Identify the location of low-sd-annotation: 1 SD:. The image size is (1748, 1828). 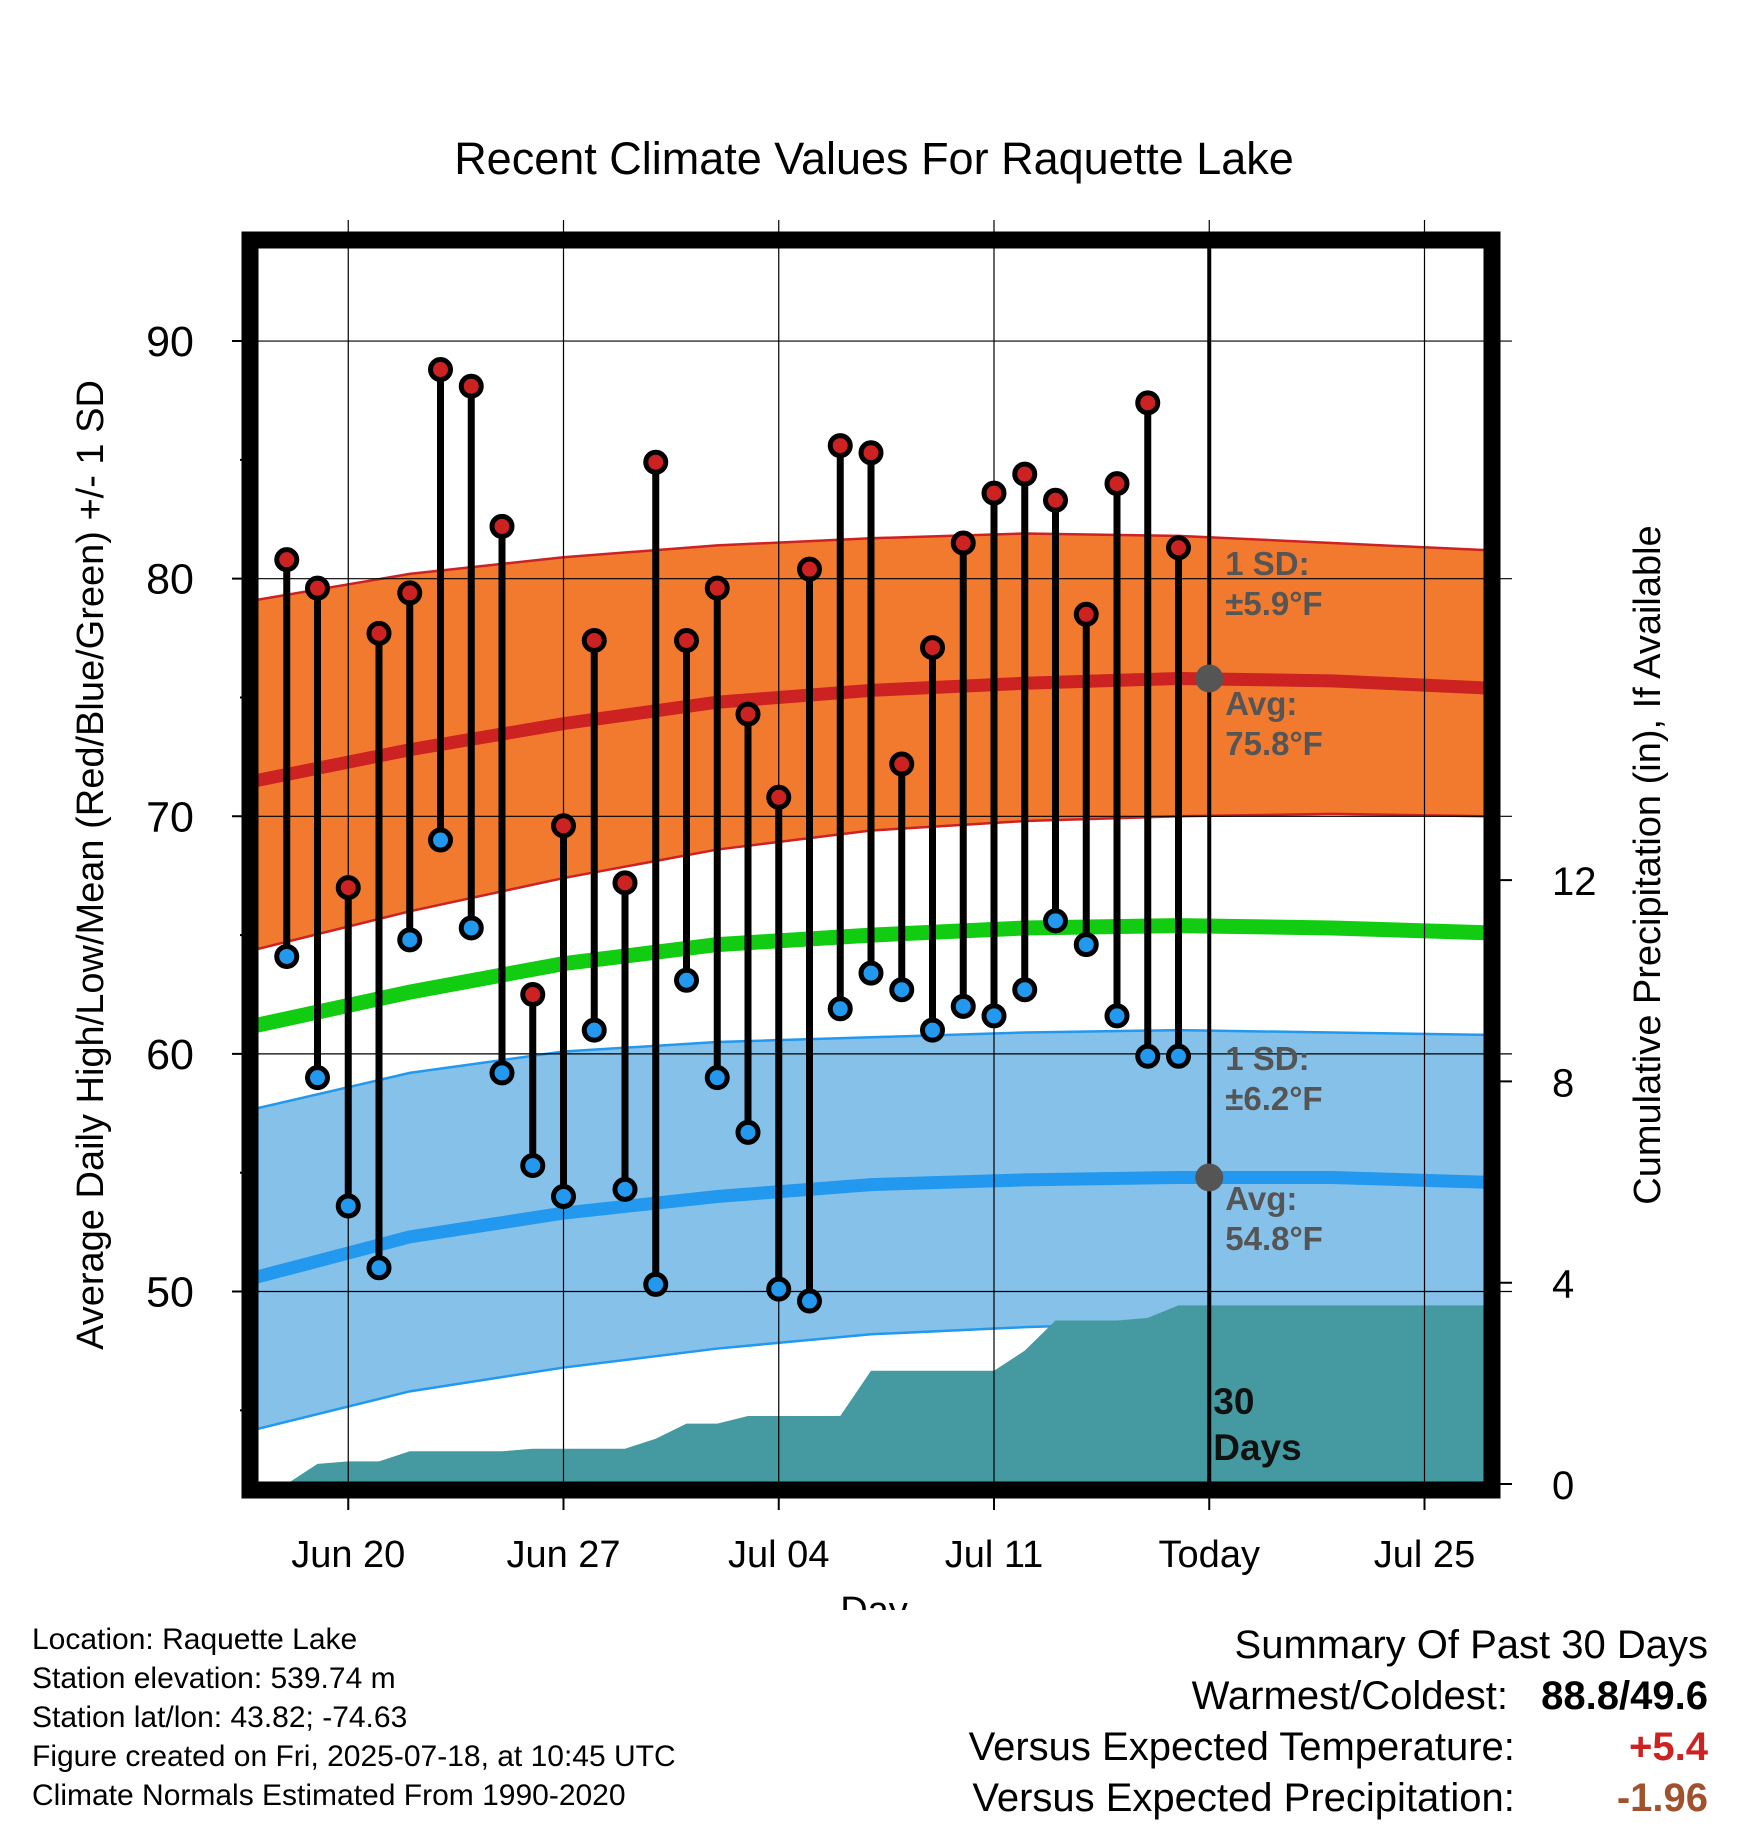
(1267, 1058).